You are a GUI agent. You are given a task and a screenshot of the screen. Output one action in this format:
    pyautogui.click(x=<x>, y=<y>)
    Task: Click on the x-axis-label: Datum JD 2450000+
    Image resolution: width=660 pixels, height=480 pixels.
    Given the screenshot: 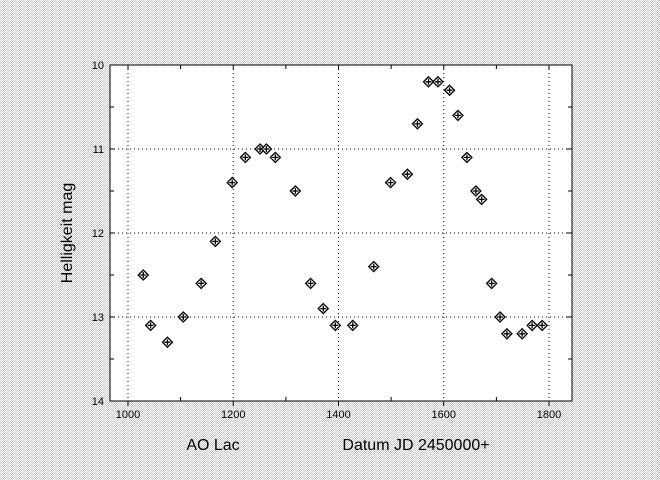 What is the action you would take?
    pyautogui.click(x=415, y=445)
    